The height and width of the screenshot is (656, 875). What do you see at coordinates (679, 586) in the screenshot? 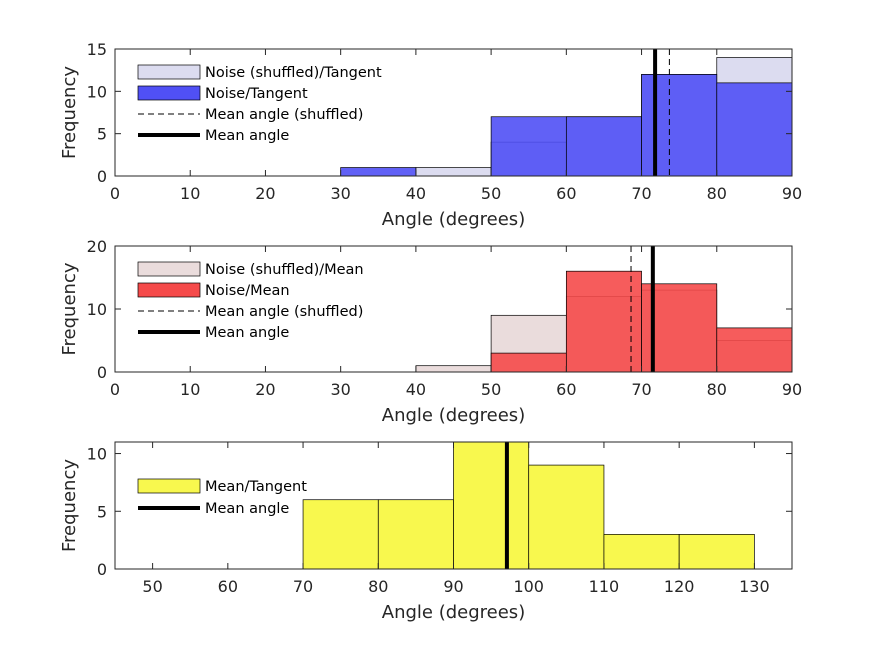
I see `x-tick-label: 120` at bounding box center [679, 586].